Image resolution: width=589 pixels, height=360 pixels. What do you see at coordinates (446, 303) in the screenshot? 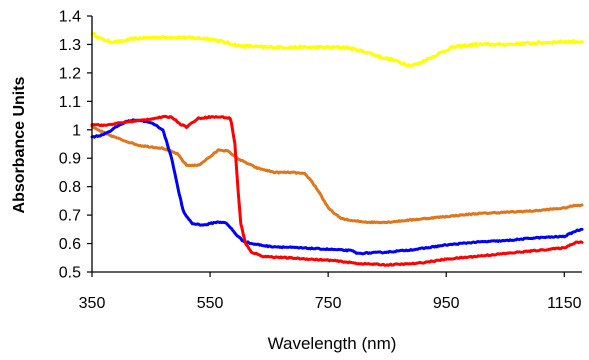
I see `x-tick-label: 950` at bounding box center [446, 303].